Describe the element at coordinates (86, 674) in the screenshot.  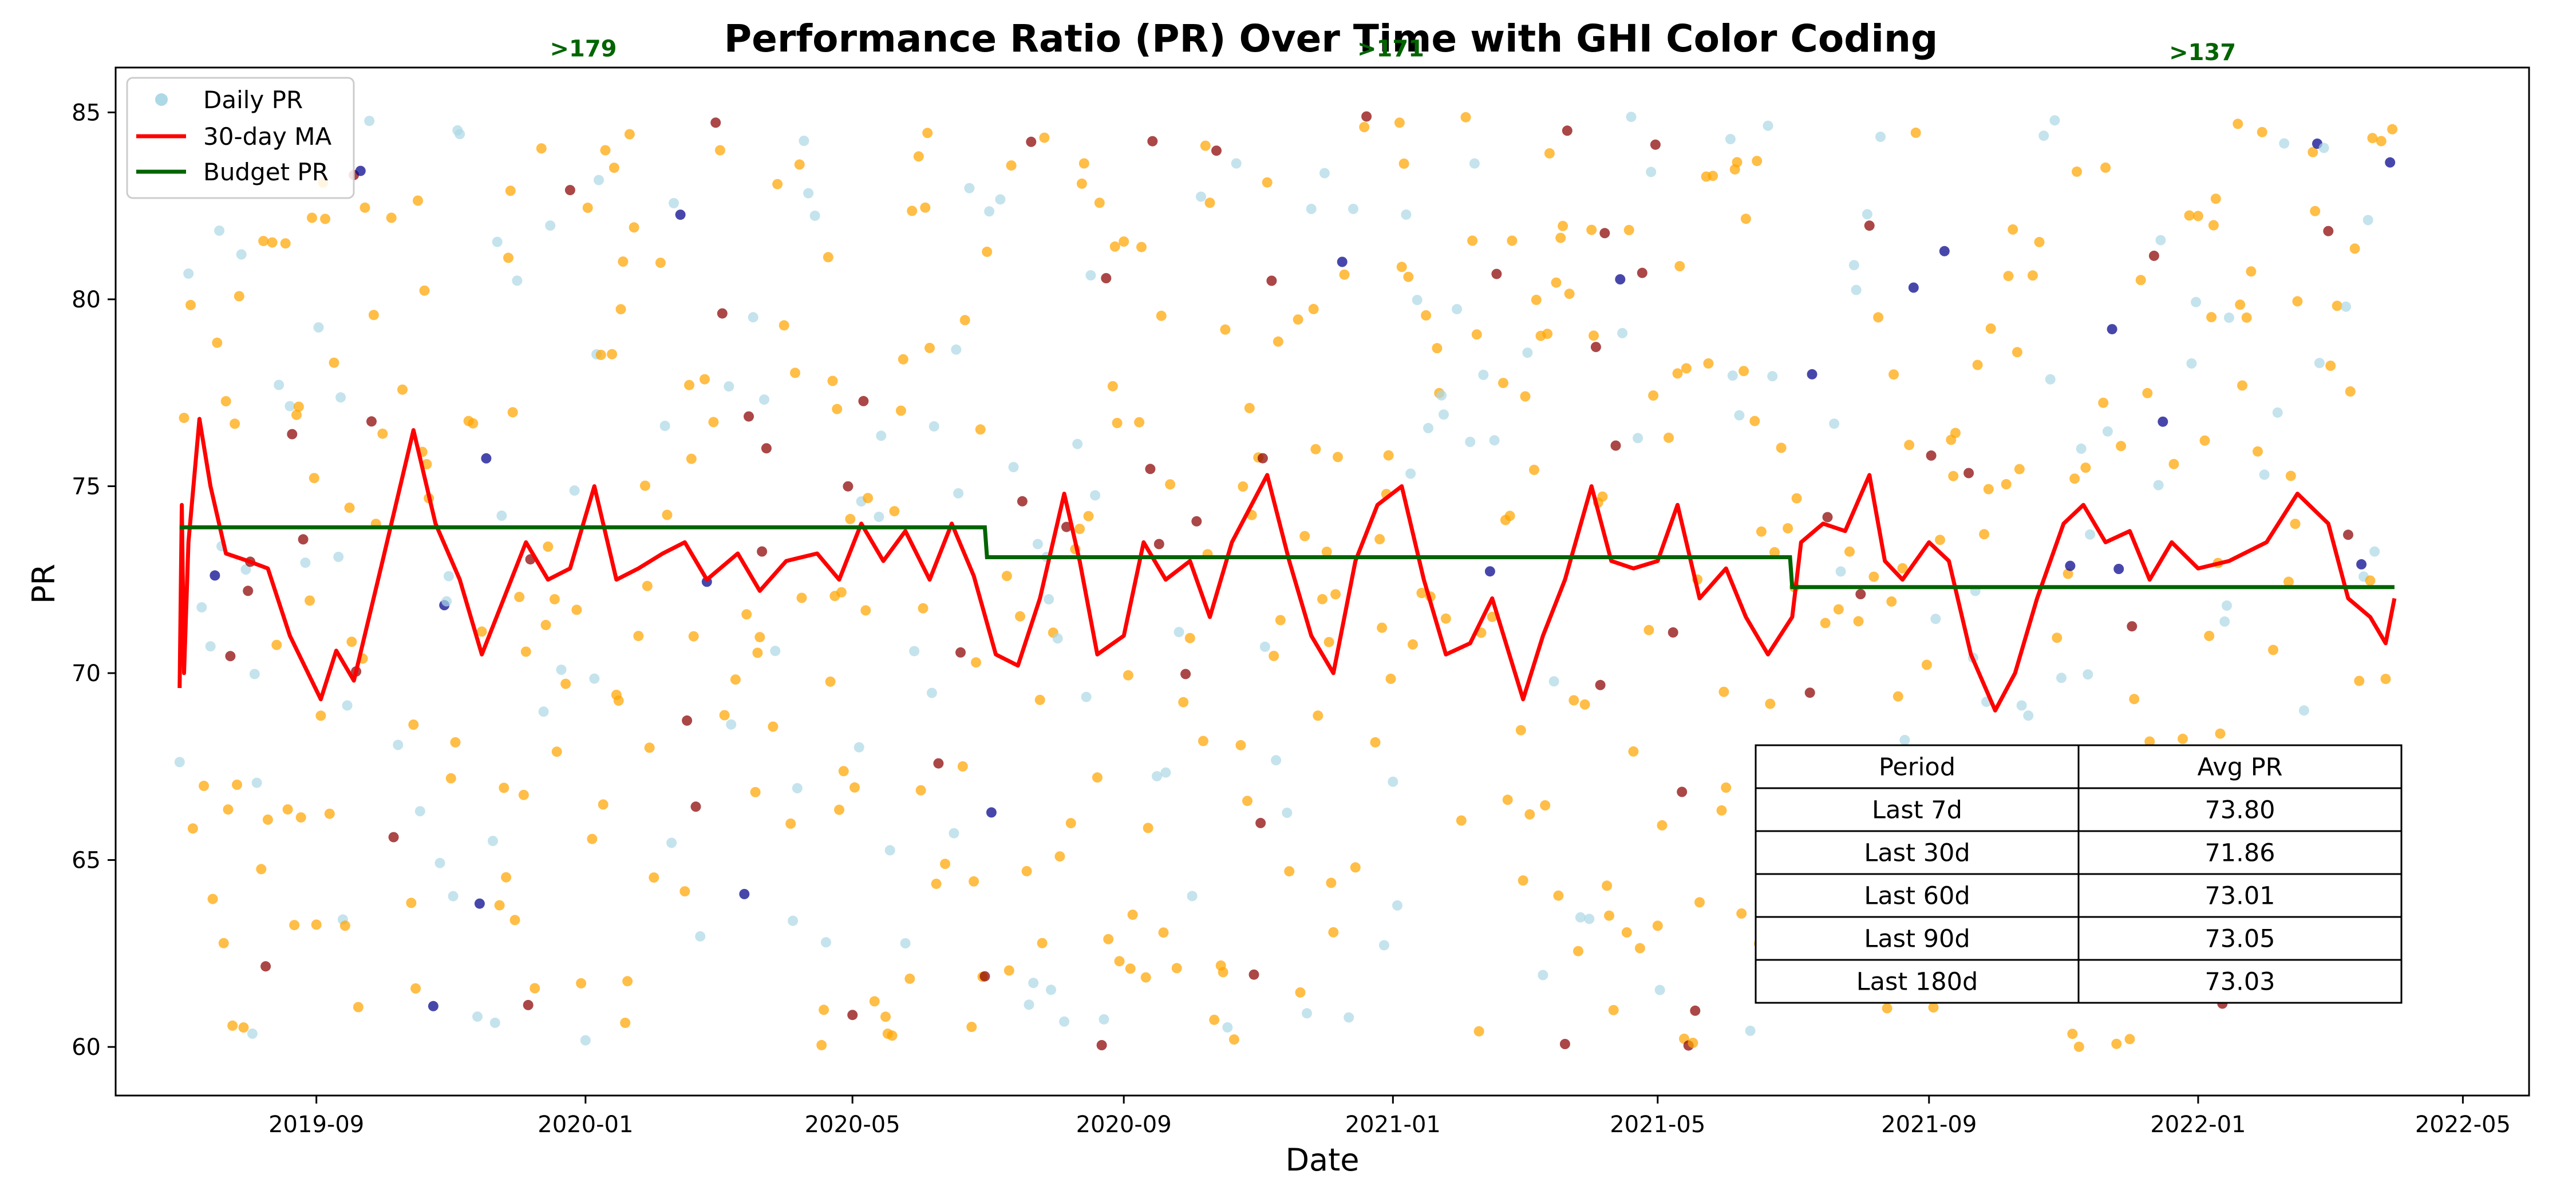
I see `y-tick-label: 70` at that location.